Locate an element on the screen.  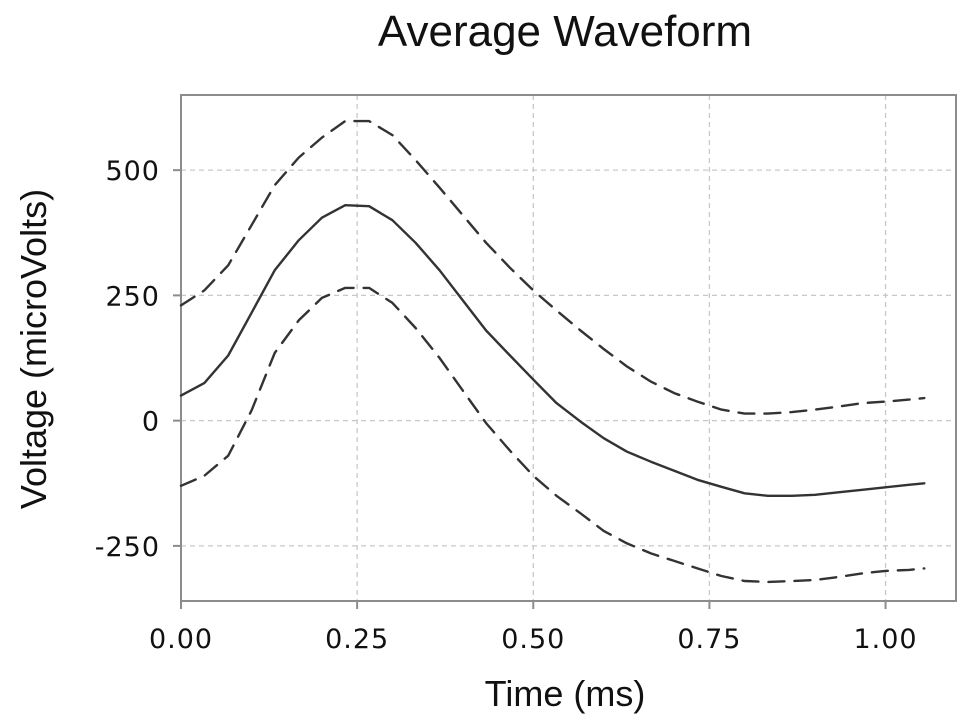
y-tick-label: 0 is located at coordinates (151, 422).